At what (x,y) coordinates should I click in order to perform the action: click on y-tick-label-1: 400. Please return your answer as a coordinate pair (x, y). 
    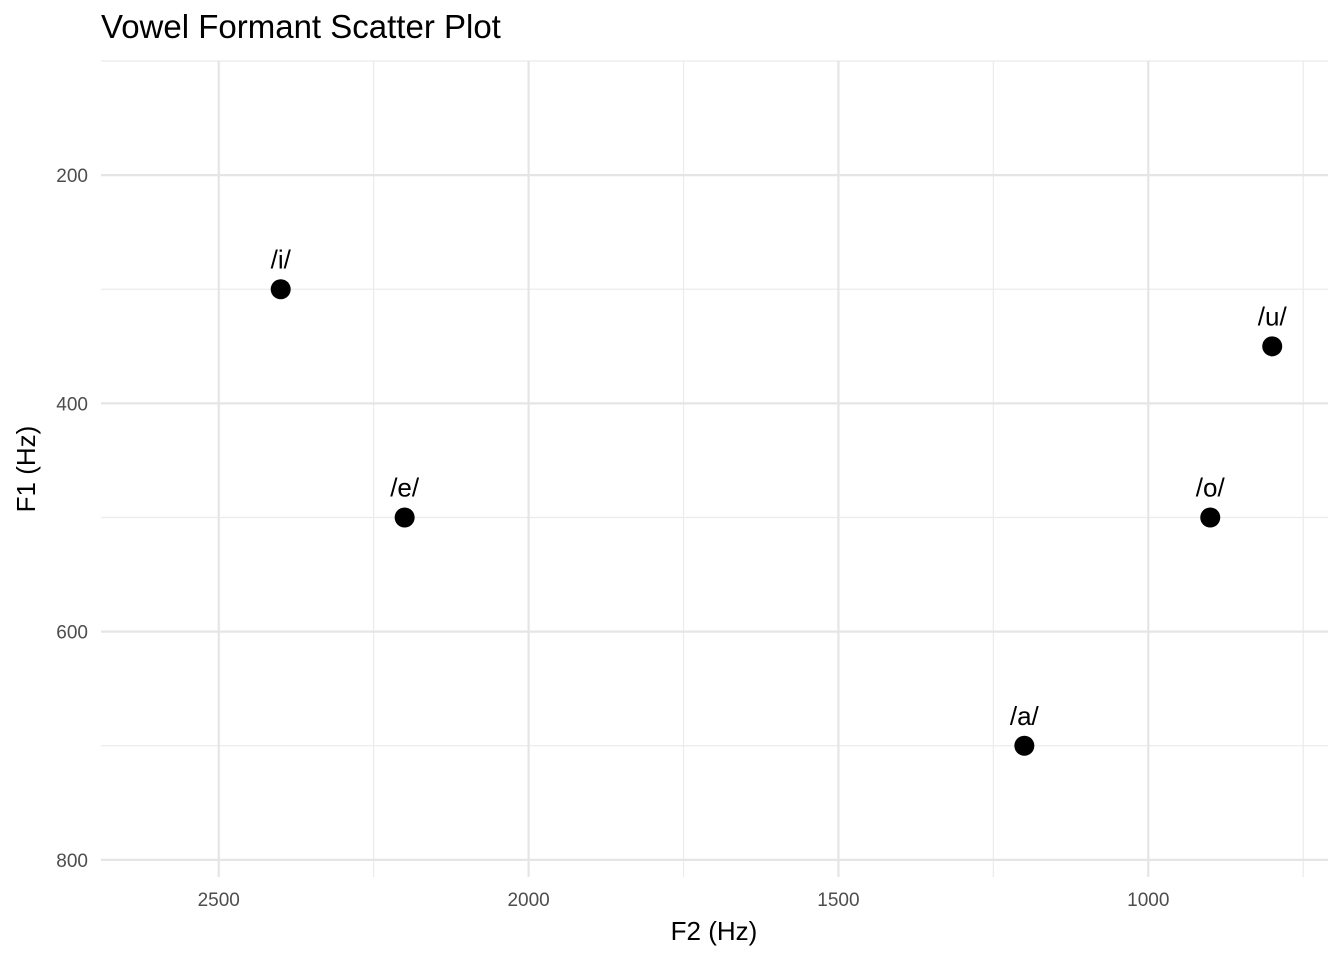
    Looking at the image, I should click on (72, 404).